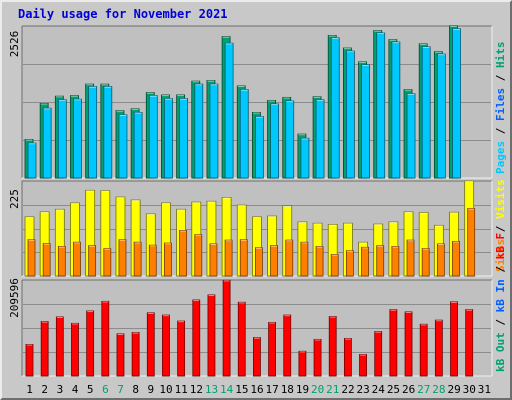 The image size is (512, 400). I want to click on x-tick-label-8: 8, so click(135, 389).